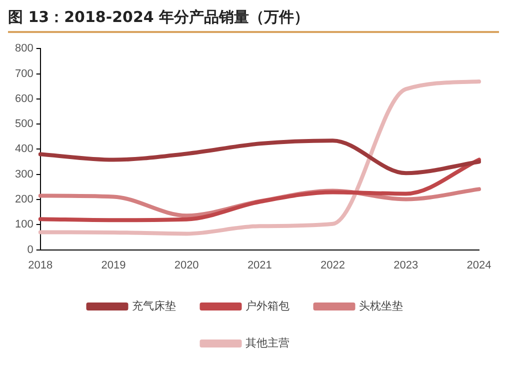  I want to click on y-tick-label: 300, so click(24, 174).